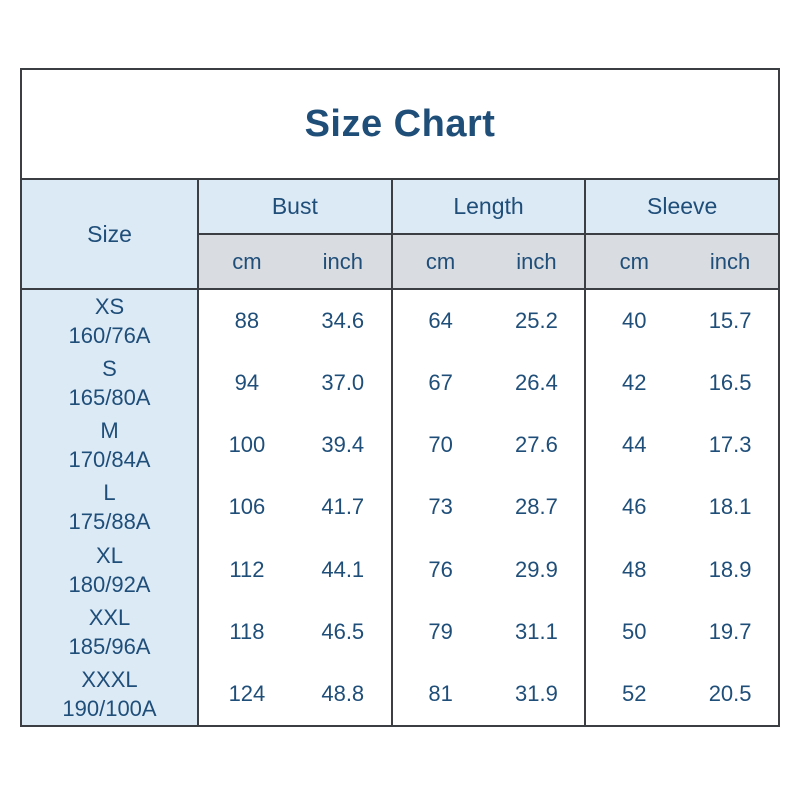 The height and width of the screenshot is (800, 800). I want to click on size-spec: 175/88A, so click(109, 522).